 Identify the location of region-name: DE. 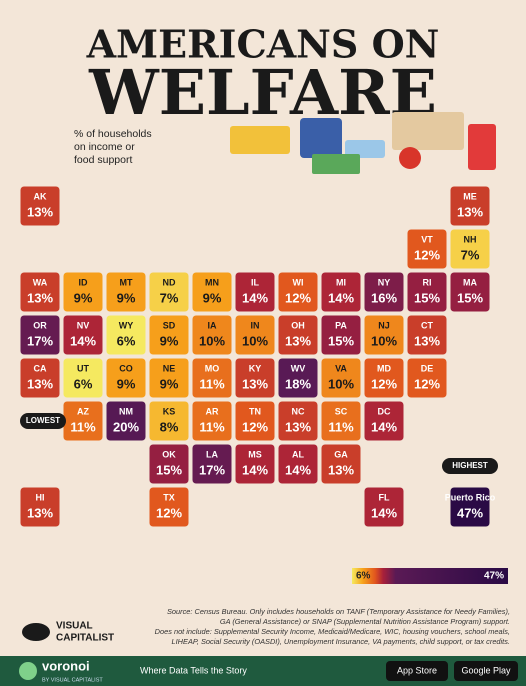
(427, 368).